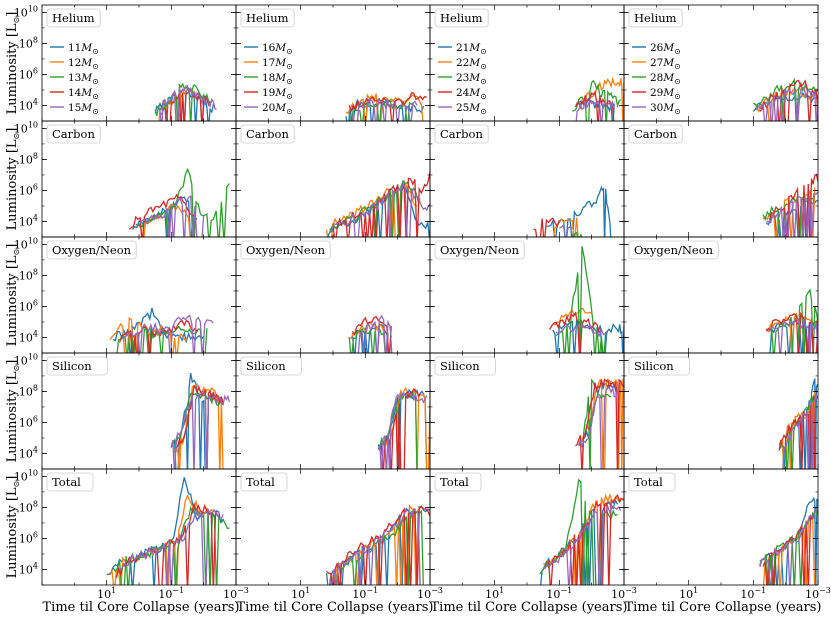  Describe the element at coordinates (28, 274) in the screenshot. I see `y-tick-label: 10⁸` at that location.